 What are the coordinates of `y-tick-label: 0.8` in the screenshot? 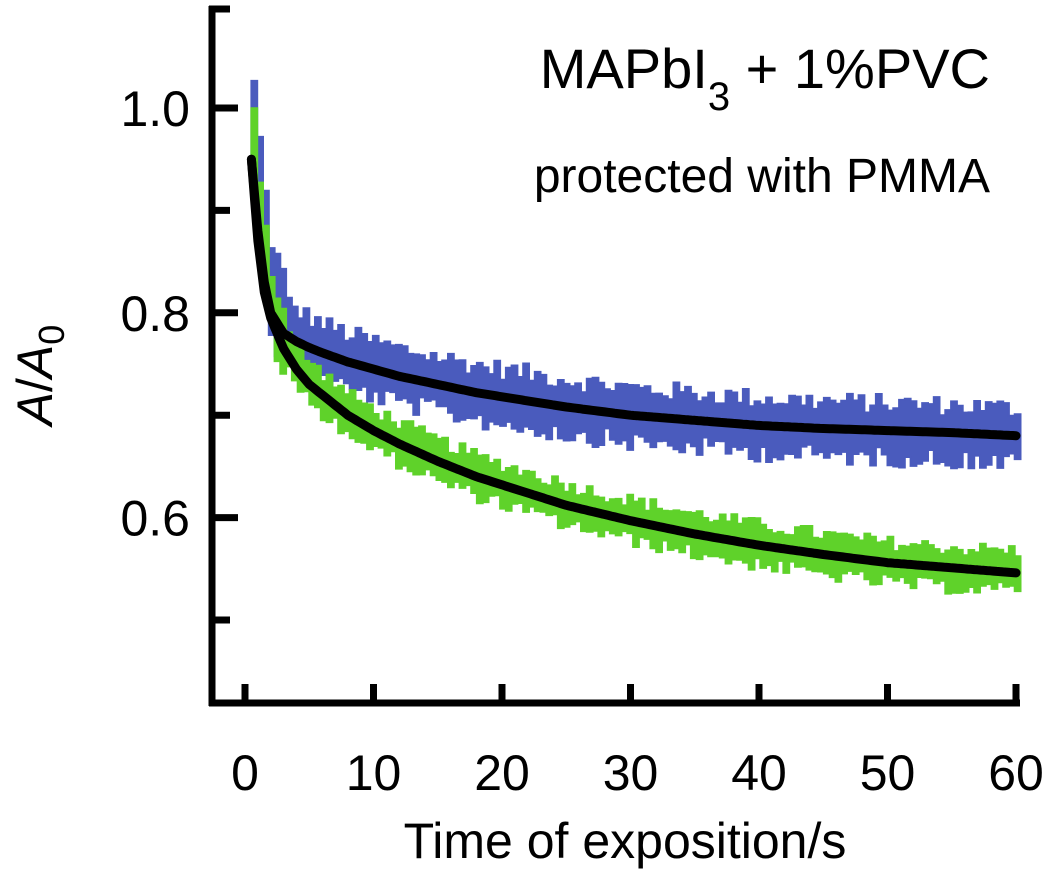 It's located at (155, 314).